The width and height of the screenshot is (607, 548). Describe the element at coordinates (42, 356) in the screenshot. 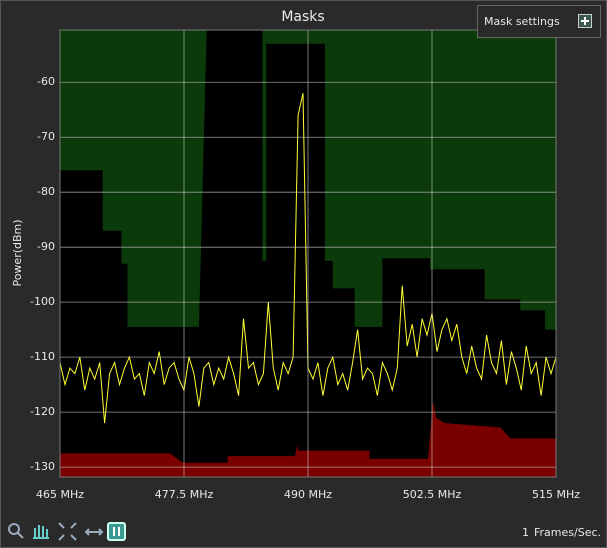

I see `y-tick-label: -110` at that location.